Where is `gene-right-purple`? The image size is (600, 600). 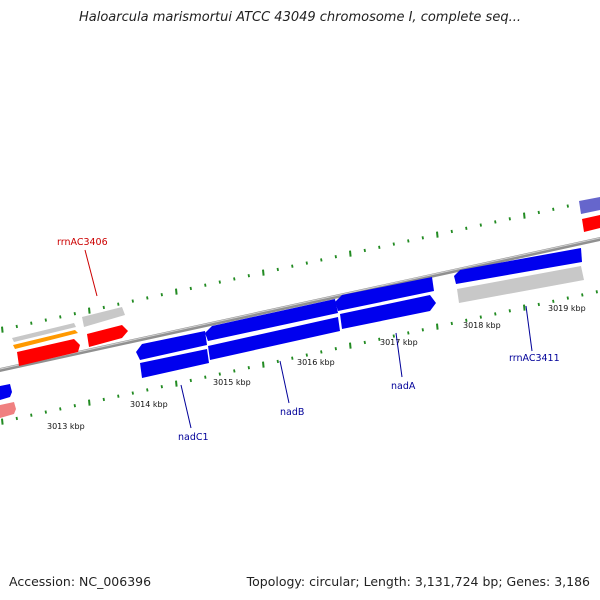
gene-right-purple is located at coordinates (589, 205).